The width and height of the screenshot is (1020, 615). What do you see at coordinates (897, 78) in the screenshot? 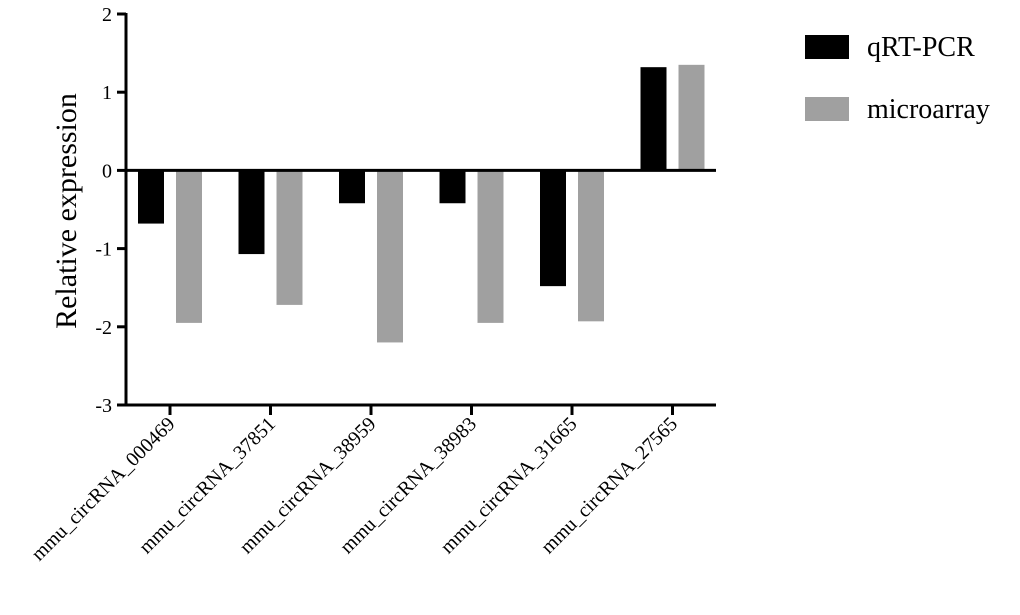
I see `legend: qRT-PCR microarray` at bounding box center [897, 78].